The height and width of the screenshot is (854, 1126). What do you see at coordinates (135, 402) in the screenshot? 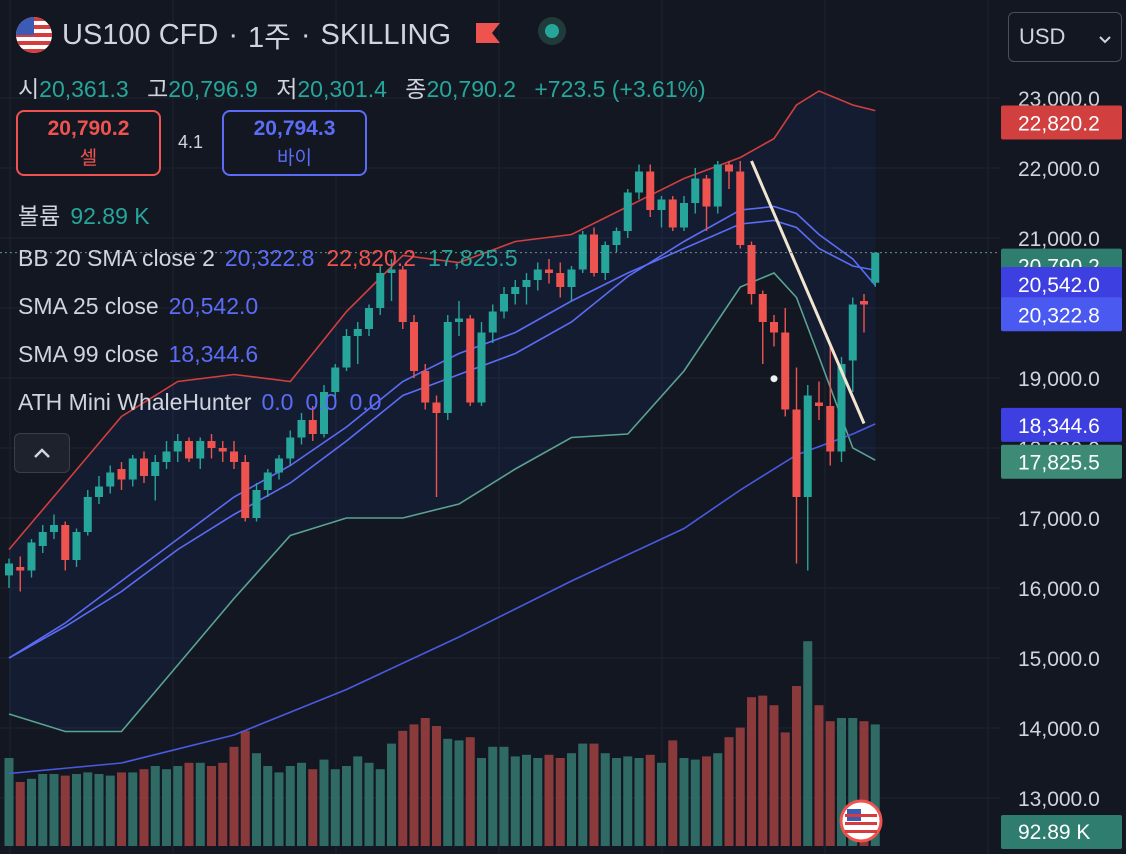
I see `ath-name: ATH Mini WhaleHunter` at bounding box center [135, 402].